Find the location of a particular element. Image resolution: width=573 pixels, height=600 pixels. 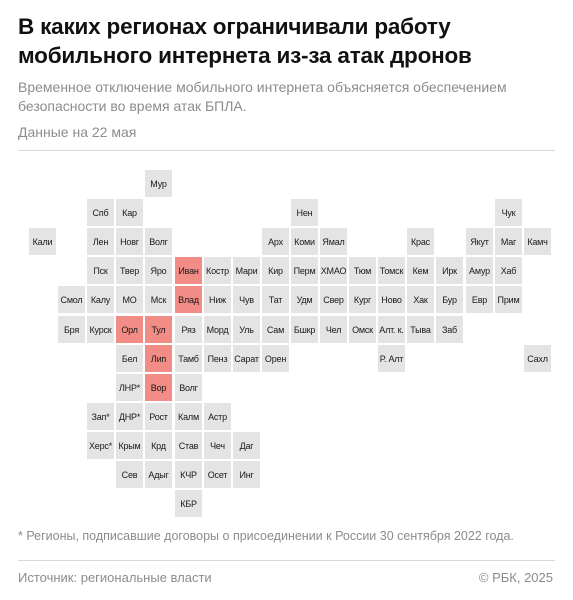

region-tile: Сев is located at coordinates (129, 474).